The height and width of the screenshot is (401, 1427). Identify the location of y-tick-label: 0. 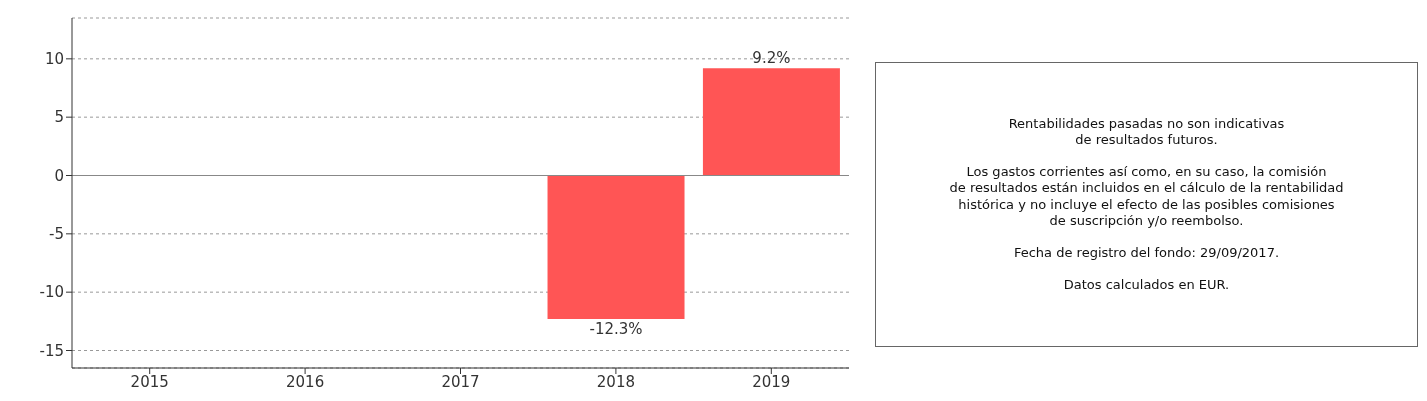
(59, 175).